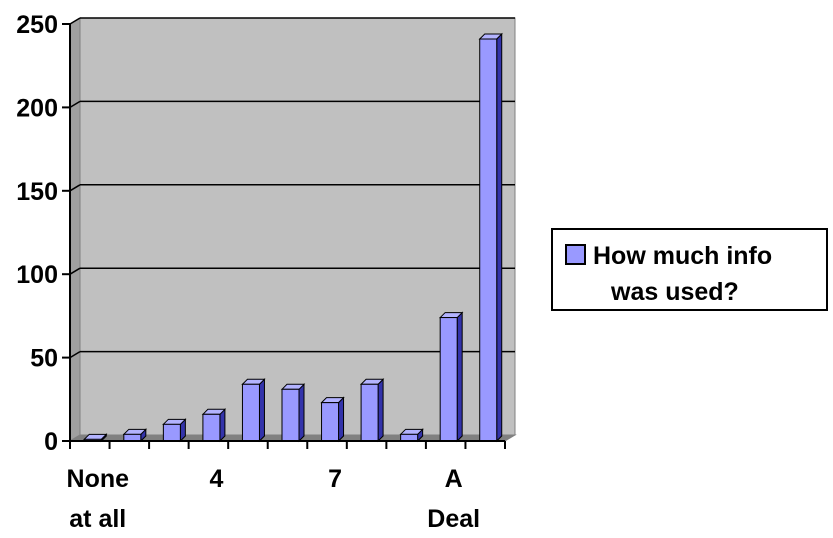 The height and width of the screenshot is (538, 833). I want to click on x-tick-label: 4, so click(216, 479).